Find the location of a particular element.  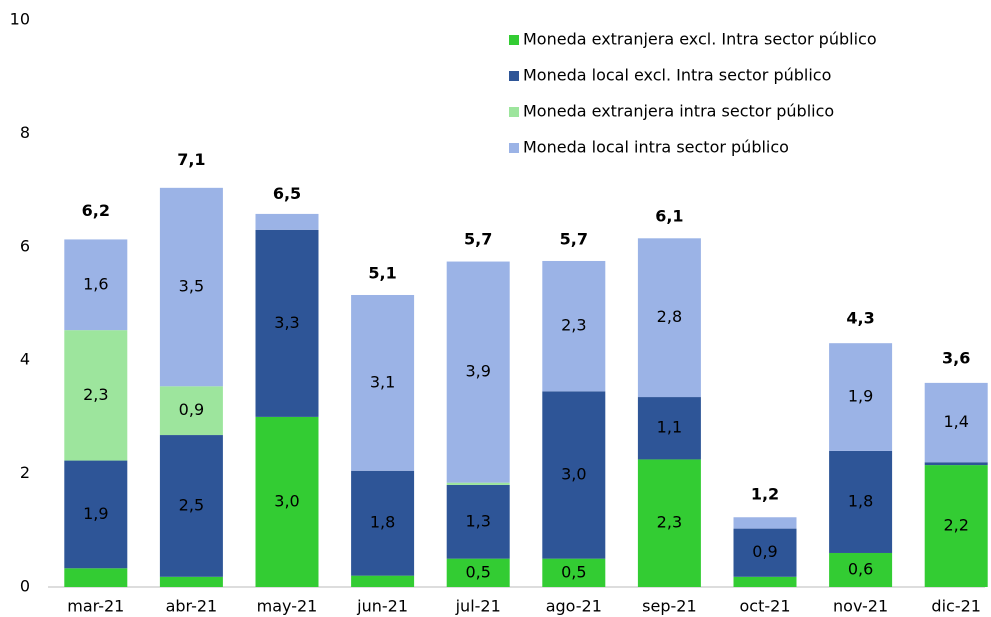

y-tick-label: 8 is located at coordinates (25, 132).